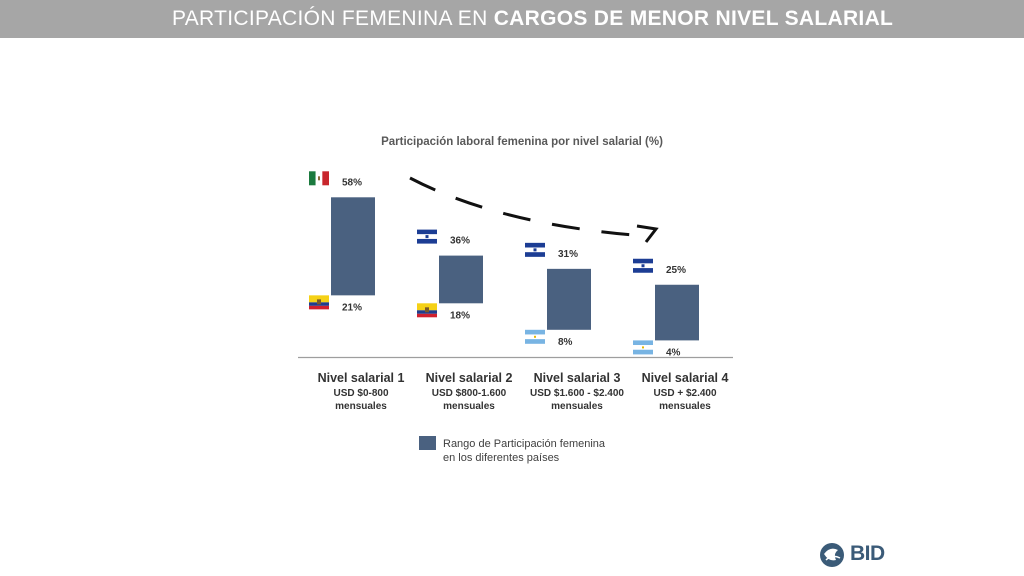 This screenshot has width=1024, height=576. I want to click on el-salvador-flag, so click(535, 249).